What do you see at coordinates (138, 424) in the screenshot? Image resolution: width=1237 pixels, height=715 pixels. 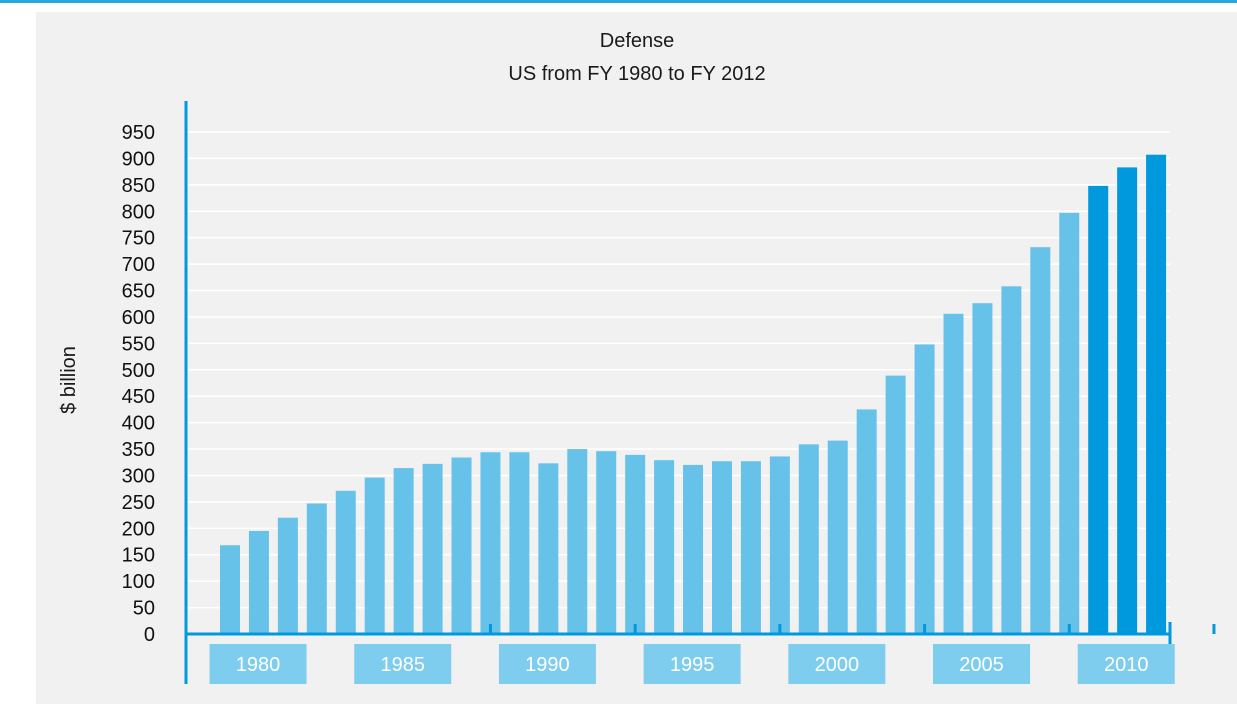 I see `y-tick-label: 400` at bounding box center [138, 424].